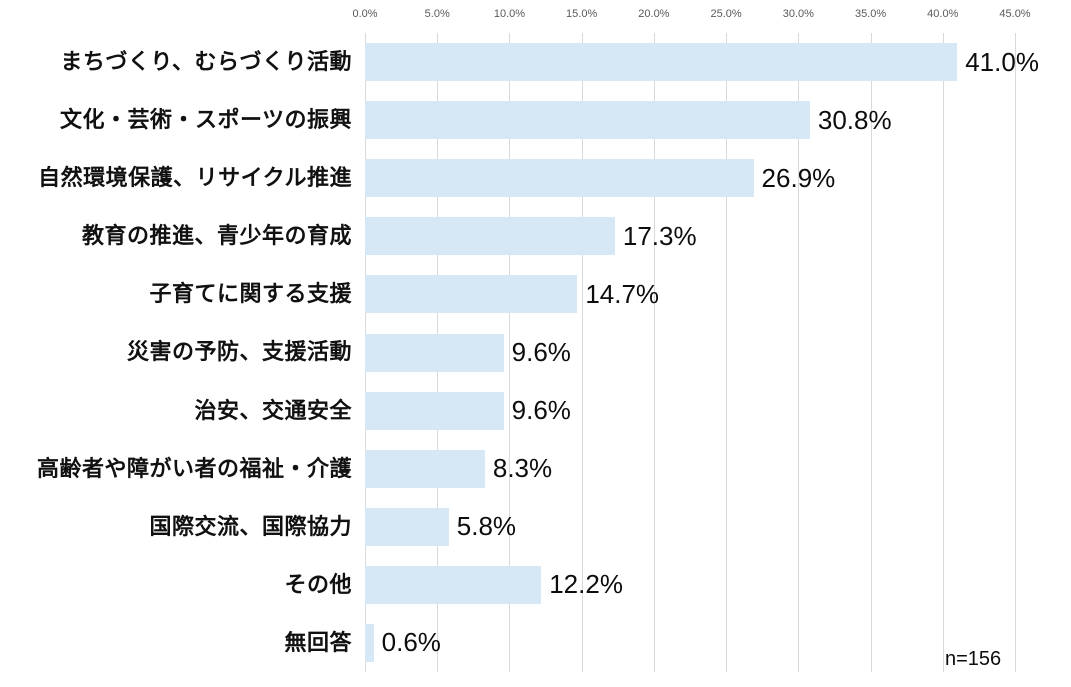  I want to click on category-label: 治安、交通安全, so click(273, 410).